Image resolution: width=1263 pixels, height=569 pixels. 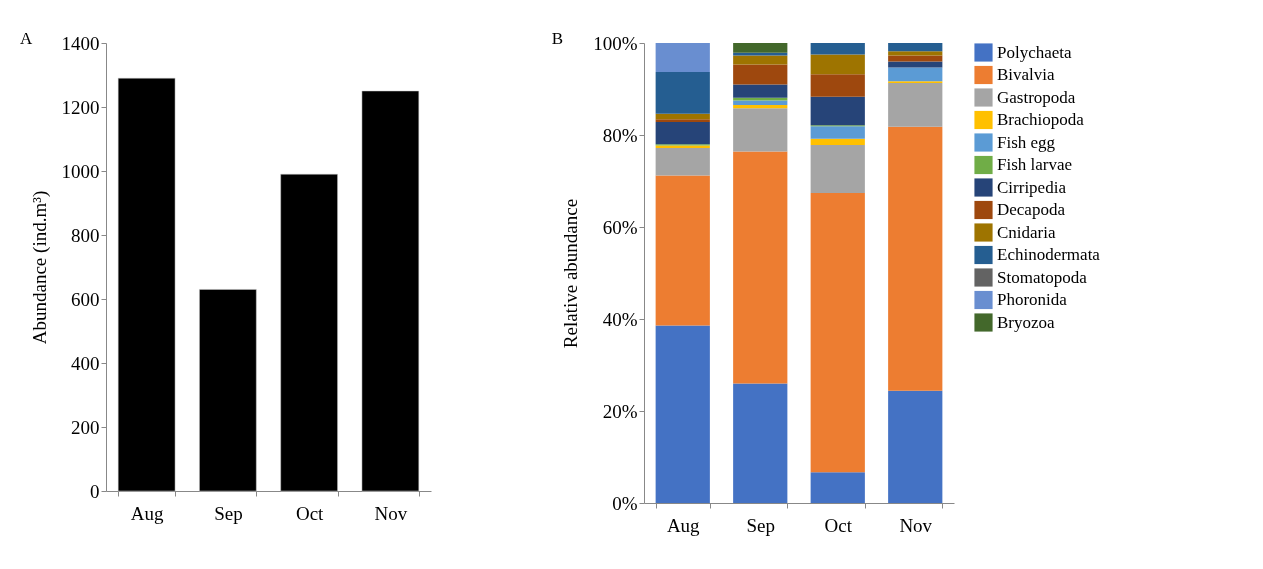 I want to click on y-axis-title: Relative abundance, so click(x=571, y=273).